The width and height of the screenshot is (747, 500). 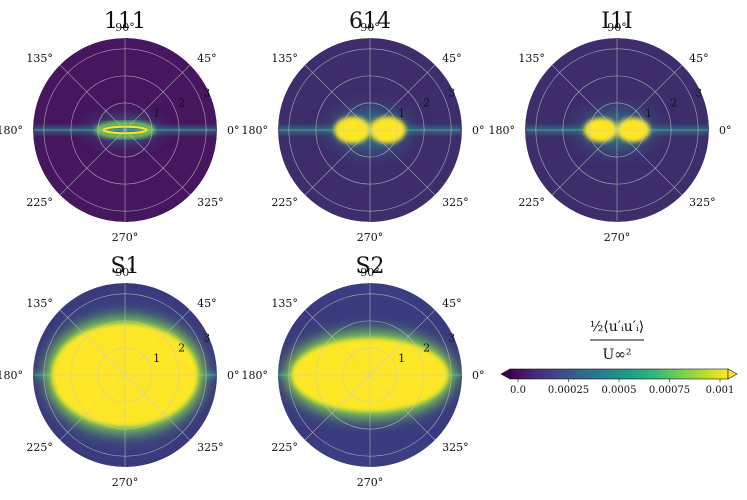 I want to click on panel-title: 111, so click(x=125, y=21).